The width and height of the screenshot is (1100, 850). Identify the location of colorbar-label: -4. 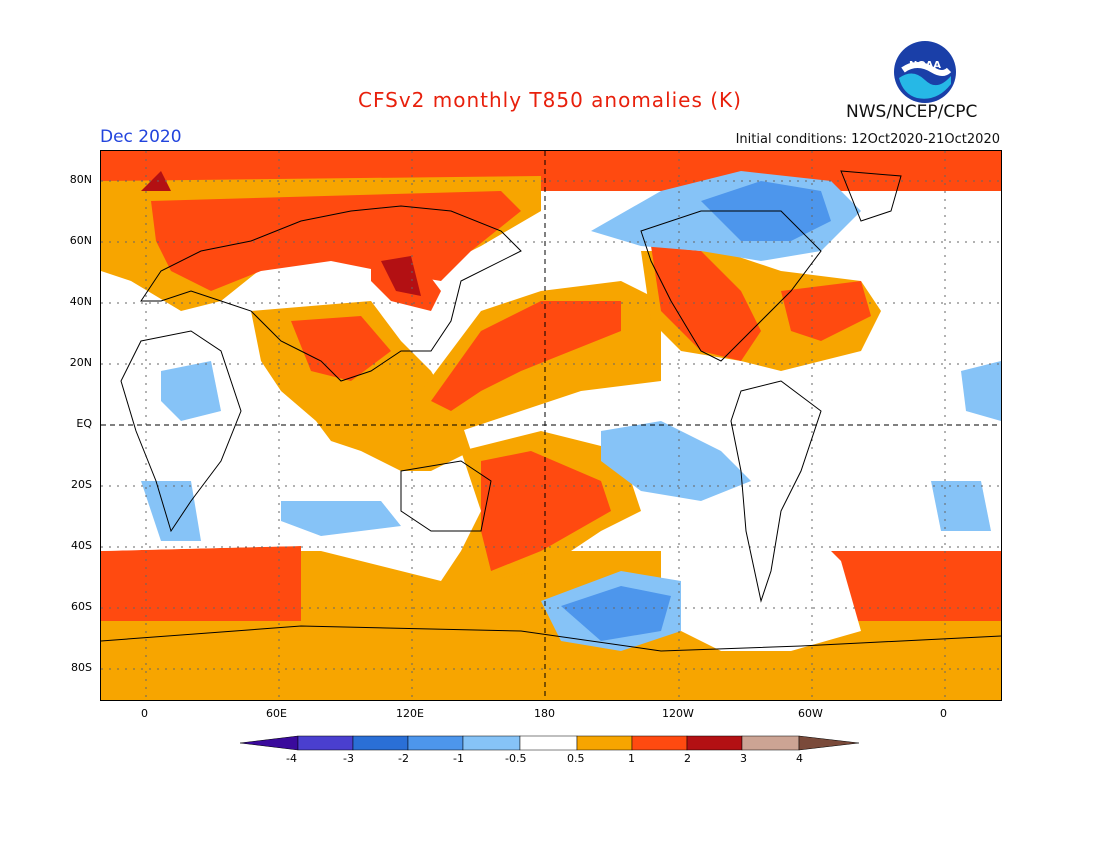
(291, 758).